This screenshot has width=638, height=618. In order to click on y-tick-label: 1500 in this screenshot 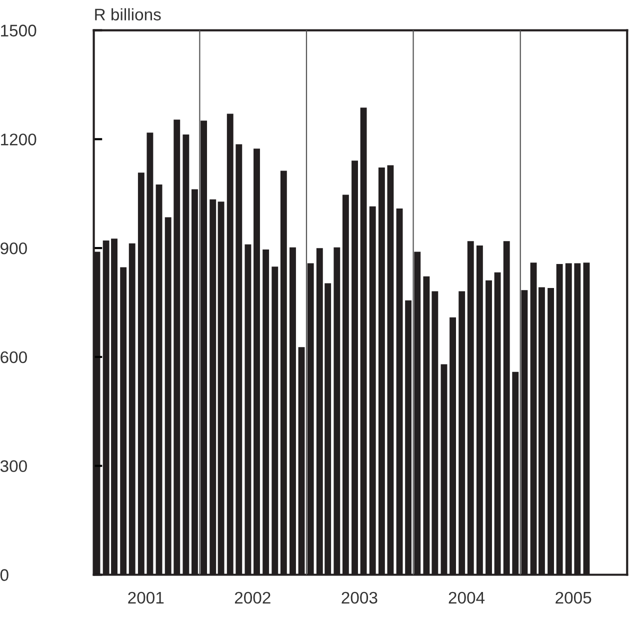, I will do `click(18, 30)`.